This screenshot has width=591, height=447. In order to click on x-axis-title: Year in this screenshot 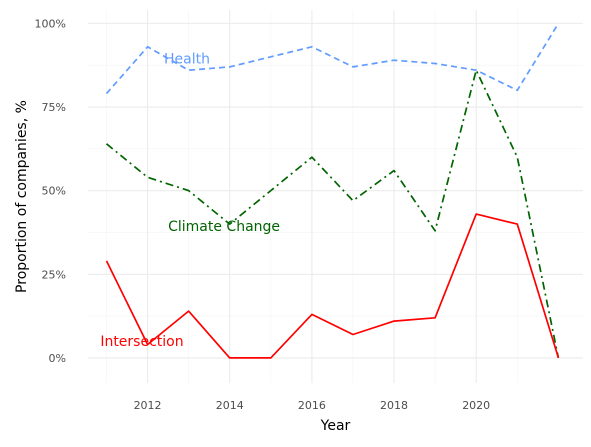, I will do `click(335, 426)`.